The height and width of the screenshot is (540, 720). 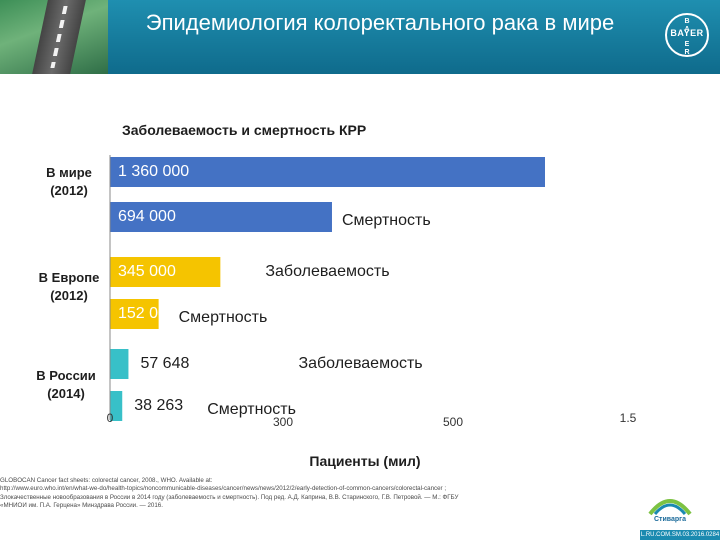 What do you see at coordinates (364, 461) in the screenshot?
I see `x-axis-label: Пациенты (мил)` at bounding box center [364, 461].